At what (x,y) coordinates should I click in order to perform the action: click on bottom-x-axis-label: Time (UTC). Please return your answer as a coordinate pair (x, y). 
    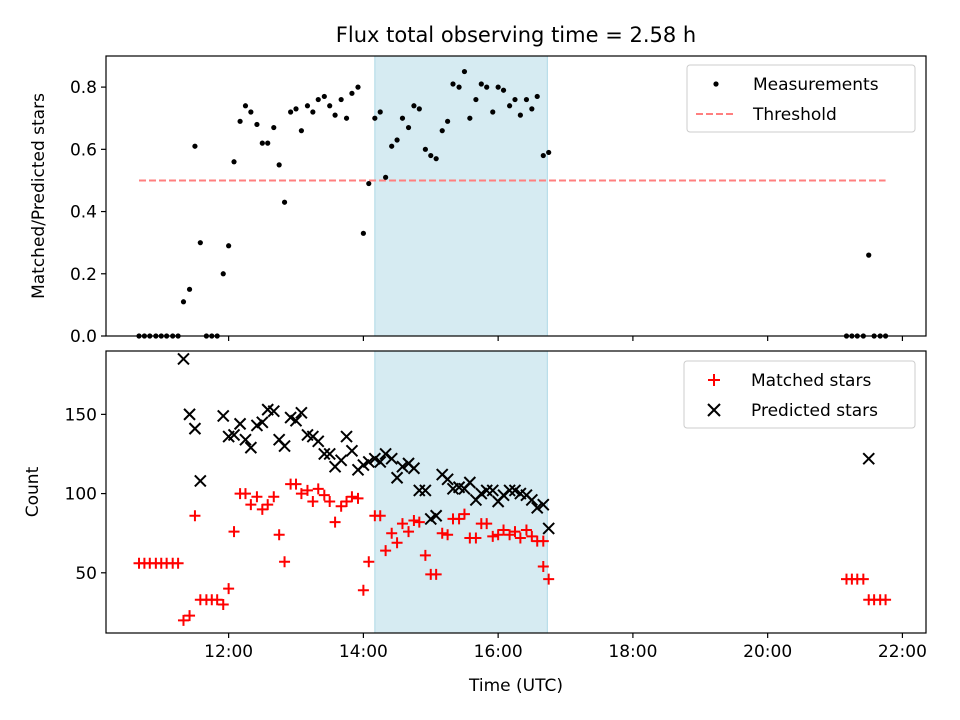
    Looking at the image, I should click on (515, 686).